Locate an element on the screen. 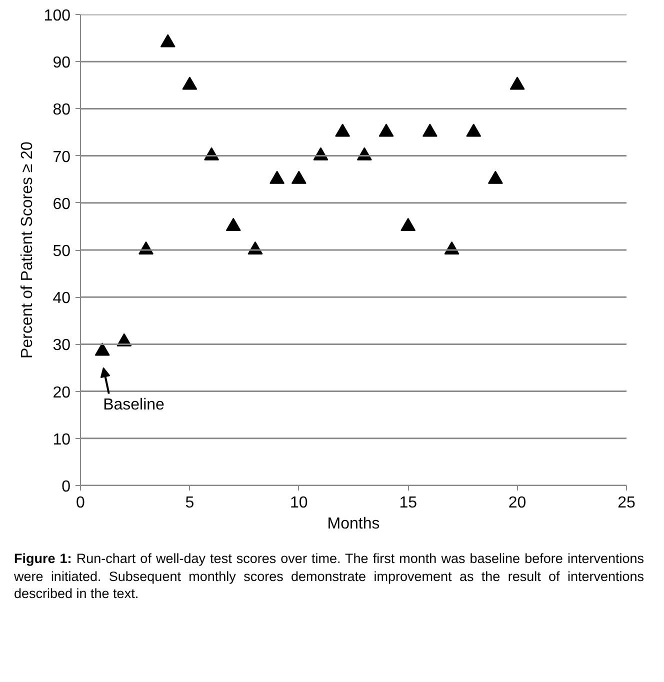 This screenshot has width=664, height=682. y-tick-label: 40 is located at coordinates (61, 299).